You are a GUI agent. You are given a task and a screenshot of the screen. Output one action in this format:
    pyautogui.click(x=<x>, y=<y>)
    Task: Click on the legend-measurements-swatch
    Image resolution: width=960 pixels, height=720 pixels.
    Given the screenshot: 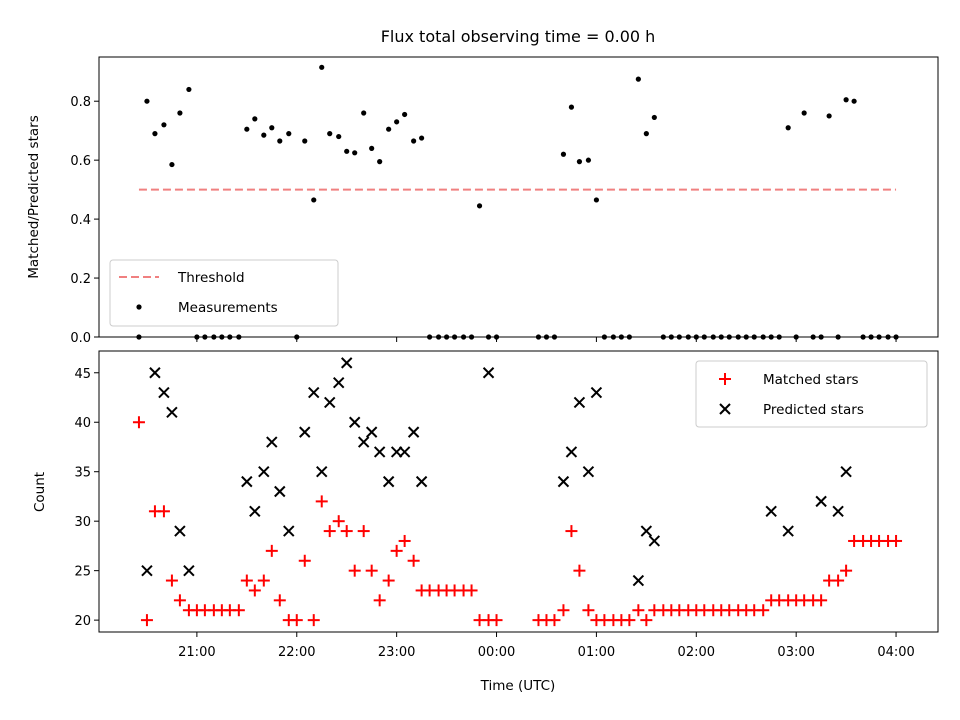 What is the action you would take?
    pyautogui.click(x=139, y=307)
    